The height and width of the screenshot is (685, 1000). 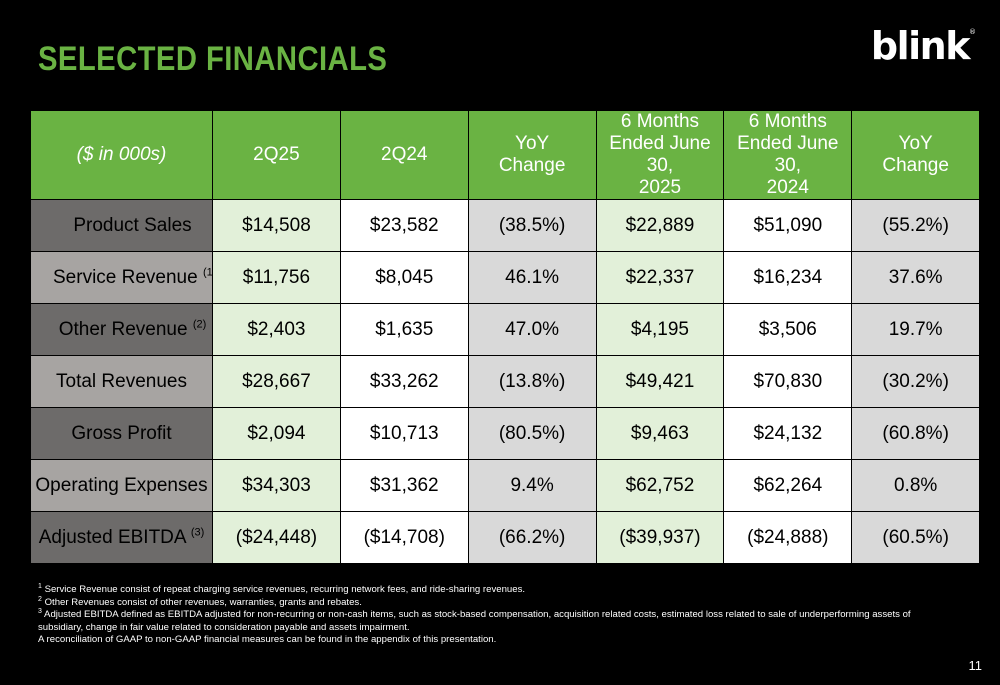 What do you see at coordinates (660, 225) in the screenshot?
I see `table-cell: $22,889` at bounding box center [660, 225].